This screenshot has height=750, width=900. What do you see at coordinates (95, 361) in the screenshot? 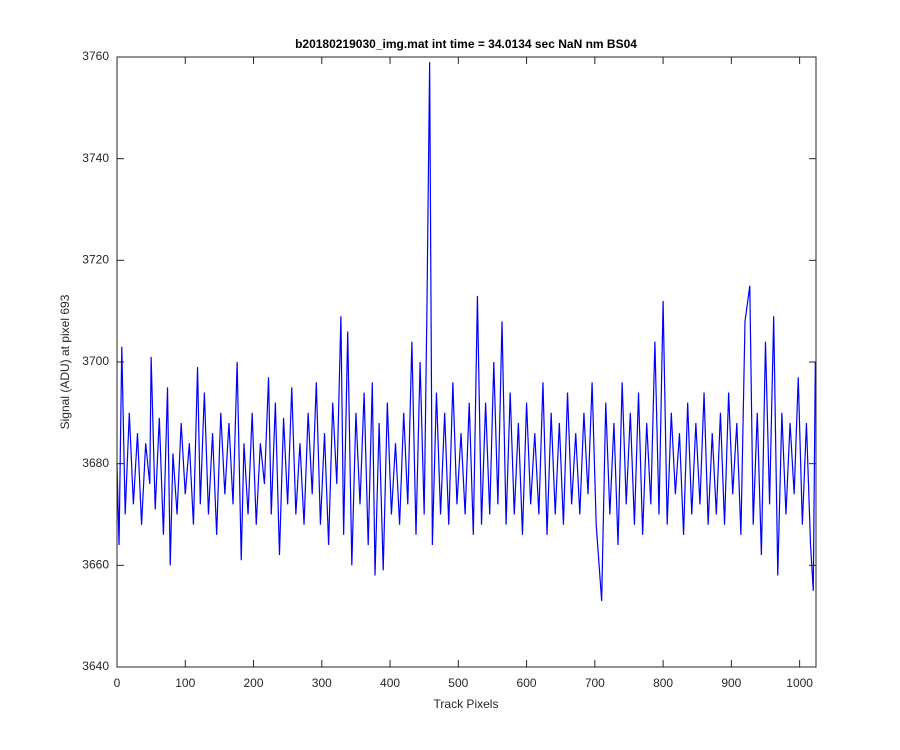
I see `y-tick-label: 3700` at bounding box center [95, 361].